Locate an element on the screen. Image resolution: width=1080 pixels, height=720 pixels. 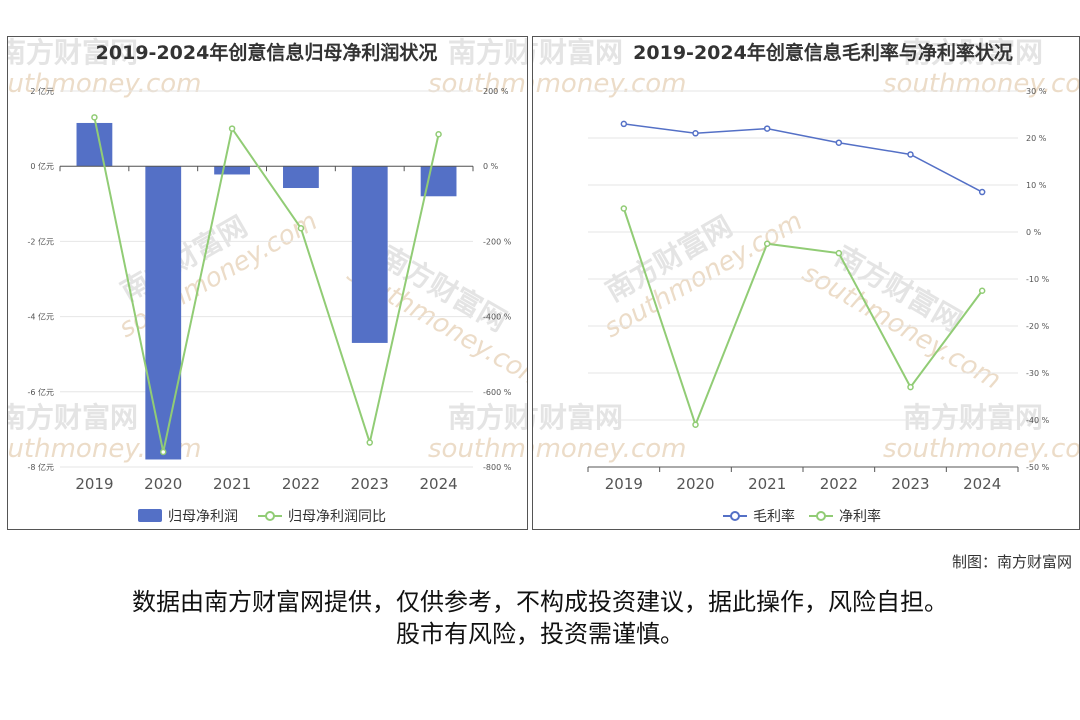
y-right-tick-label: -50 % is located at coordinates (1038, 467).